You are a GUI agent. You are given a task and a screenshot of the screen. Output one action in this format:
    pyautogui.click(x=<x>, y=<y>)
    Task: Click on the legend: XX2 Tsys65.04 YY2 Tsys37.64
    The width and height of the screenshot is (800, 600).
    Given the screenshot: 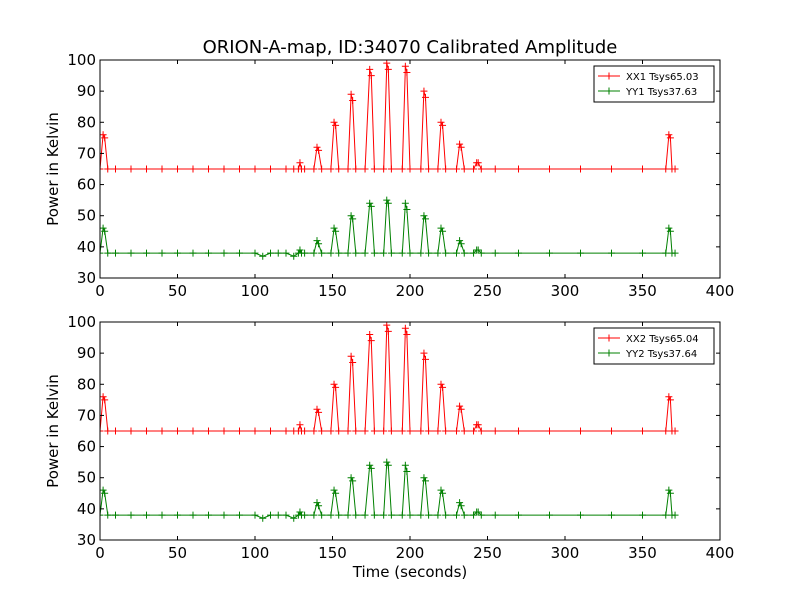 What is the action you would take?
    pyautogui.click(x=654, y=346)
    